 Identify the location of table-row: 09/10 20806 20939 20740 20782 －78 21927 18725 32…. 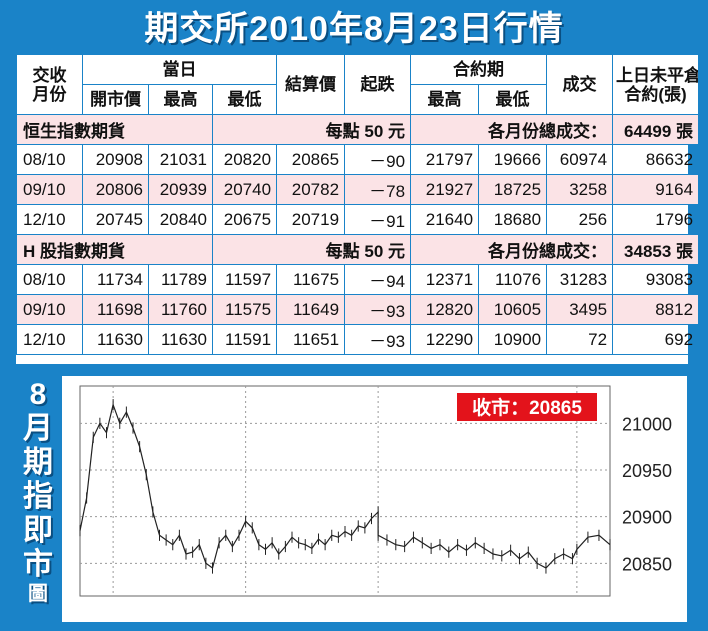
(358, 189).